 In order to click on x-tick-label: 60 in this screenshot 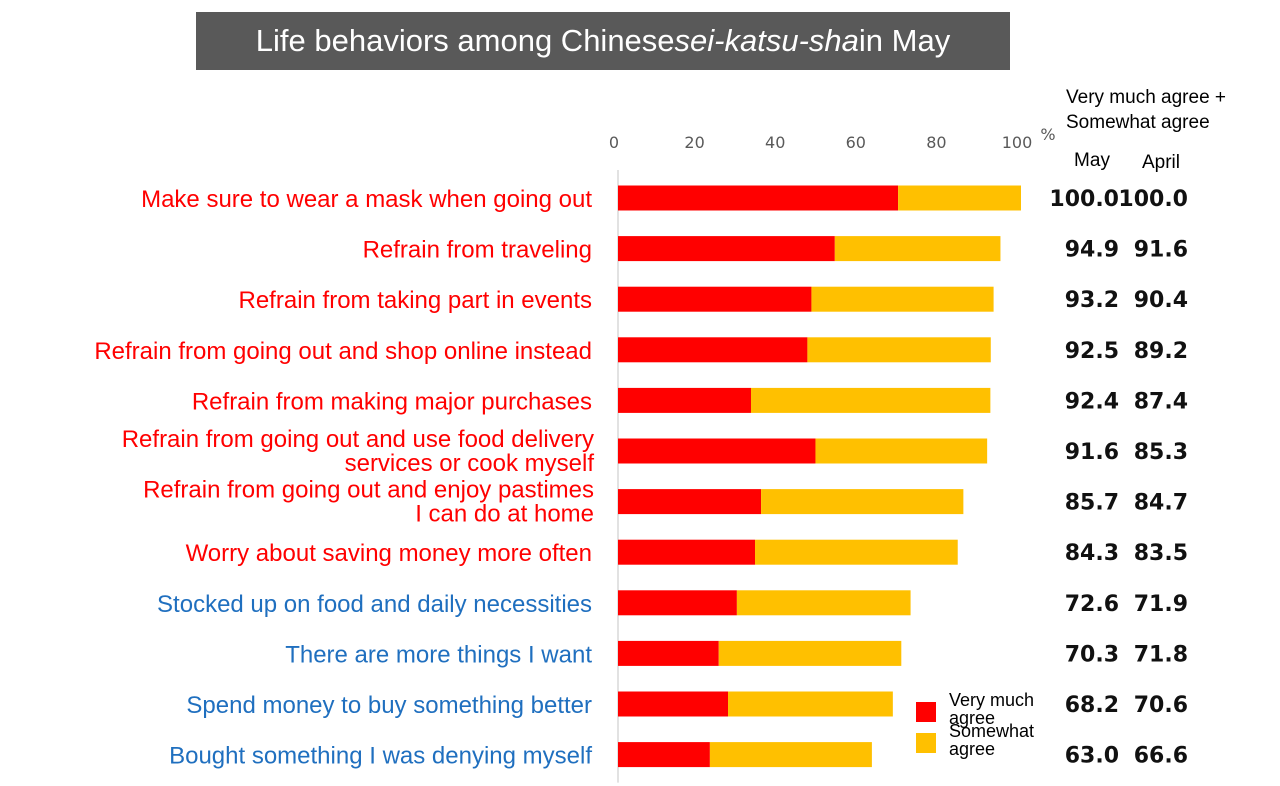, I will do `click(856, 142)`.